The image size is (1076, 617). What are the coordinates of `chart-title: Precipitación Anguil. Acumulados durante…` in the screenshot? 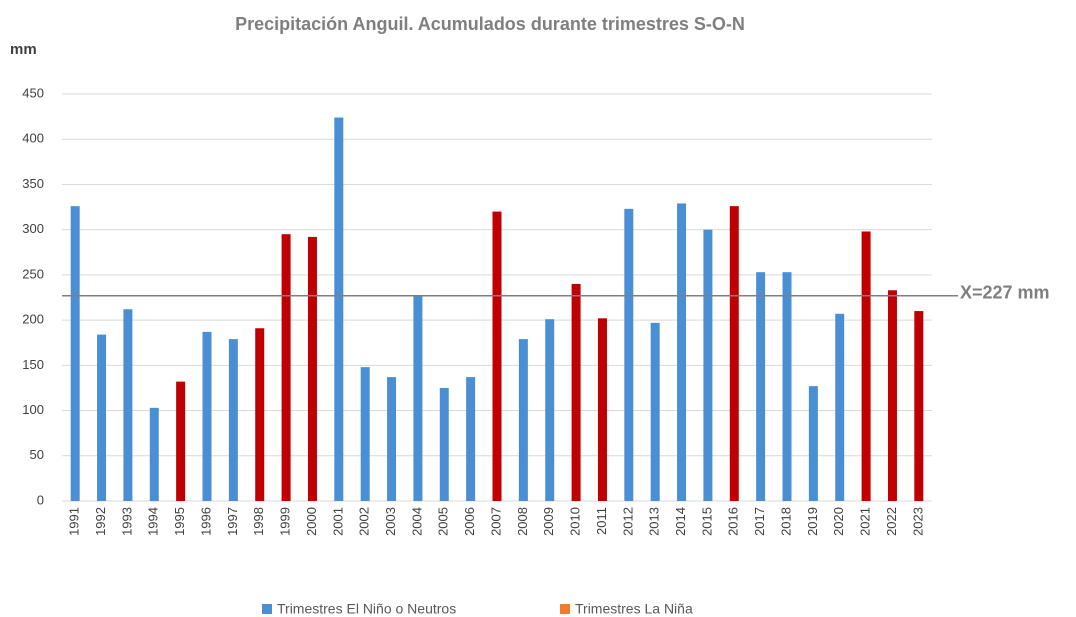 It's located at (490, 24).